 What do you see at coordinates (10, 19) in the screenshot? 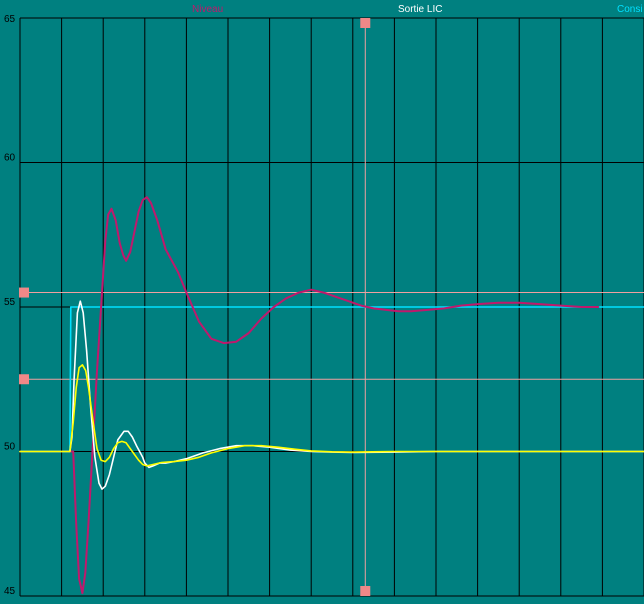
I see `y-tick-label: 65` at bounding box center [10, 19].